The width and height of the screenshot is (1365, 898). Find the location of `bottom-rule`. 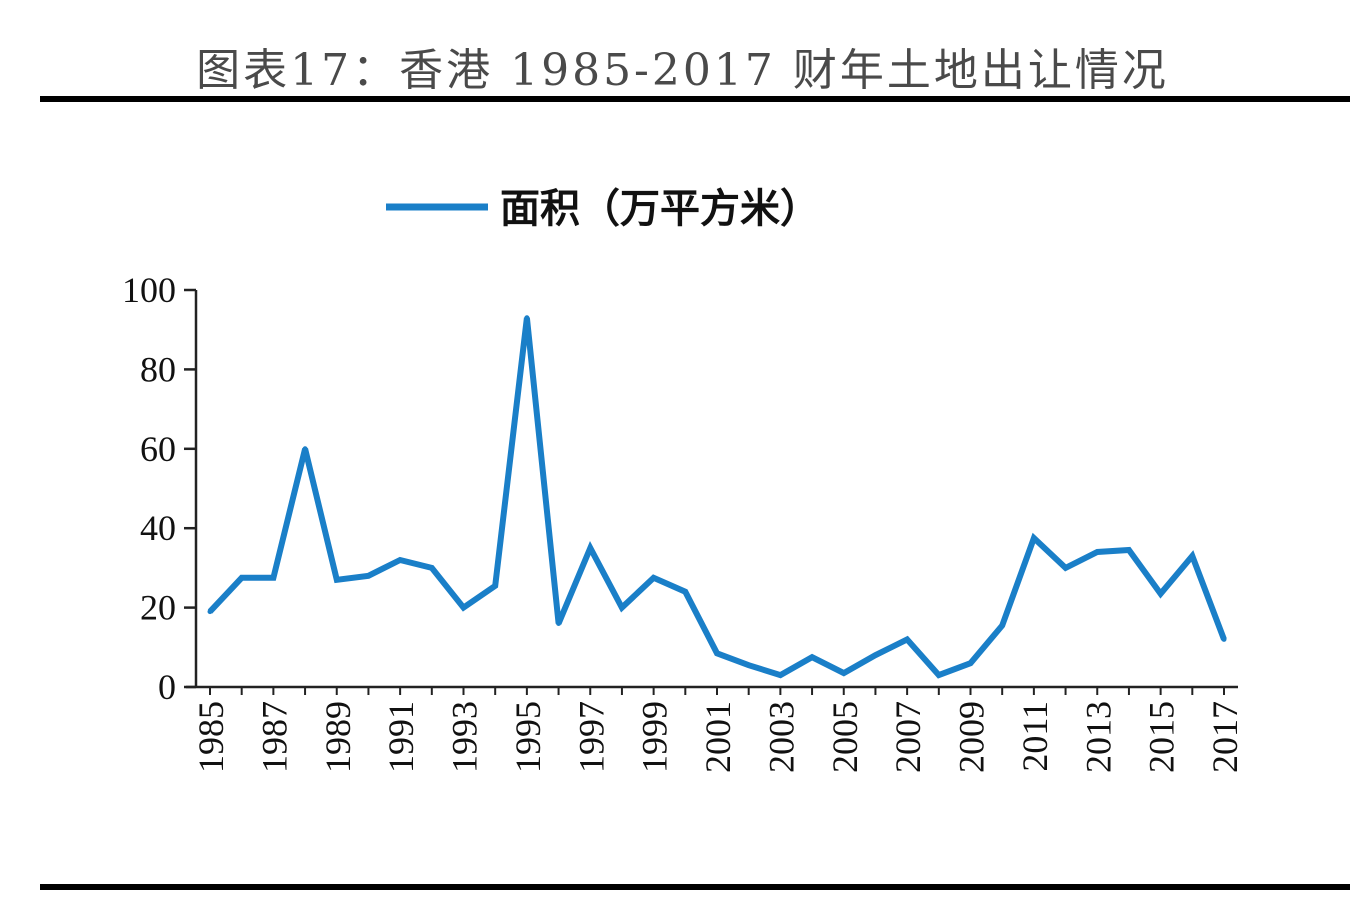

bottom-rule is located at coordinates (695, 887).